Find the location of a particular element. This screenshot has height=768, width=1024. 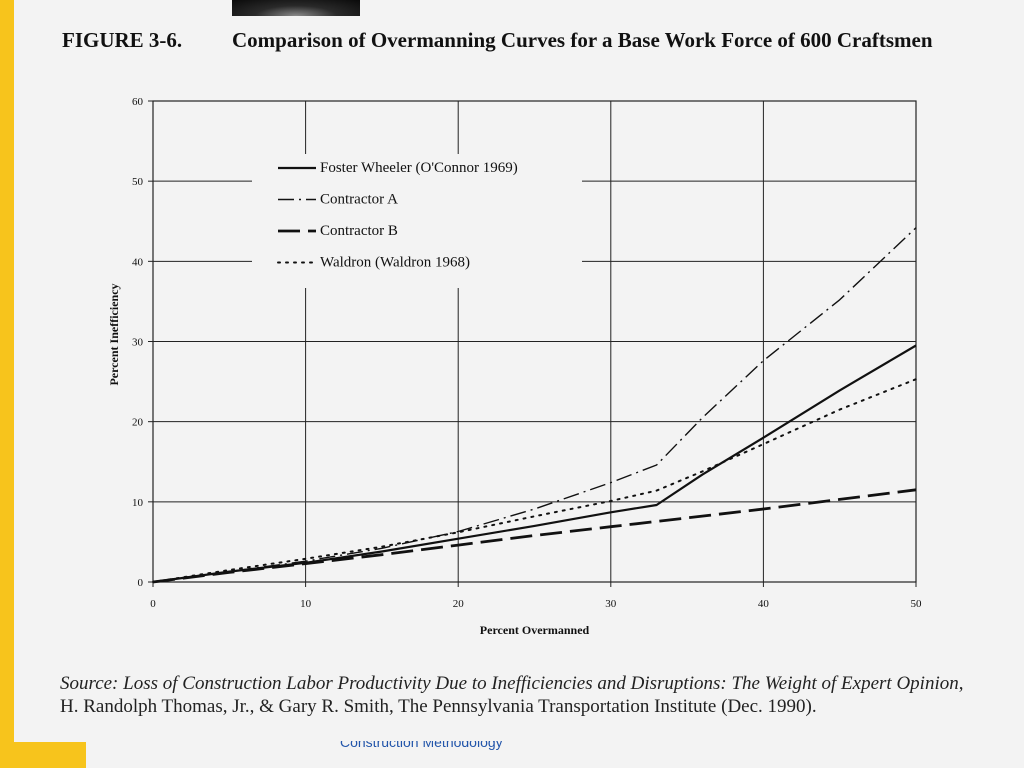

x-tick-label: 0 is located at coordinates (153, 604).